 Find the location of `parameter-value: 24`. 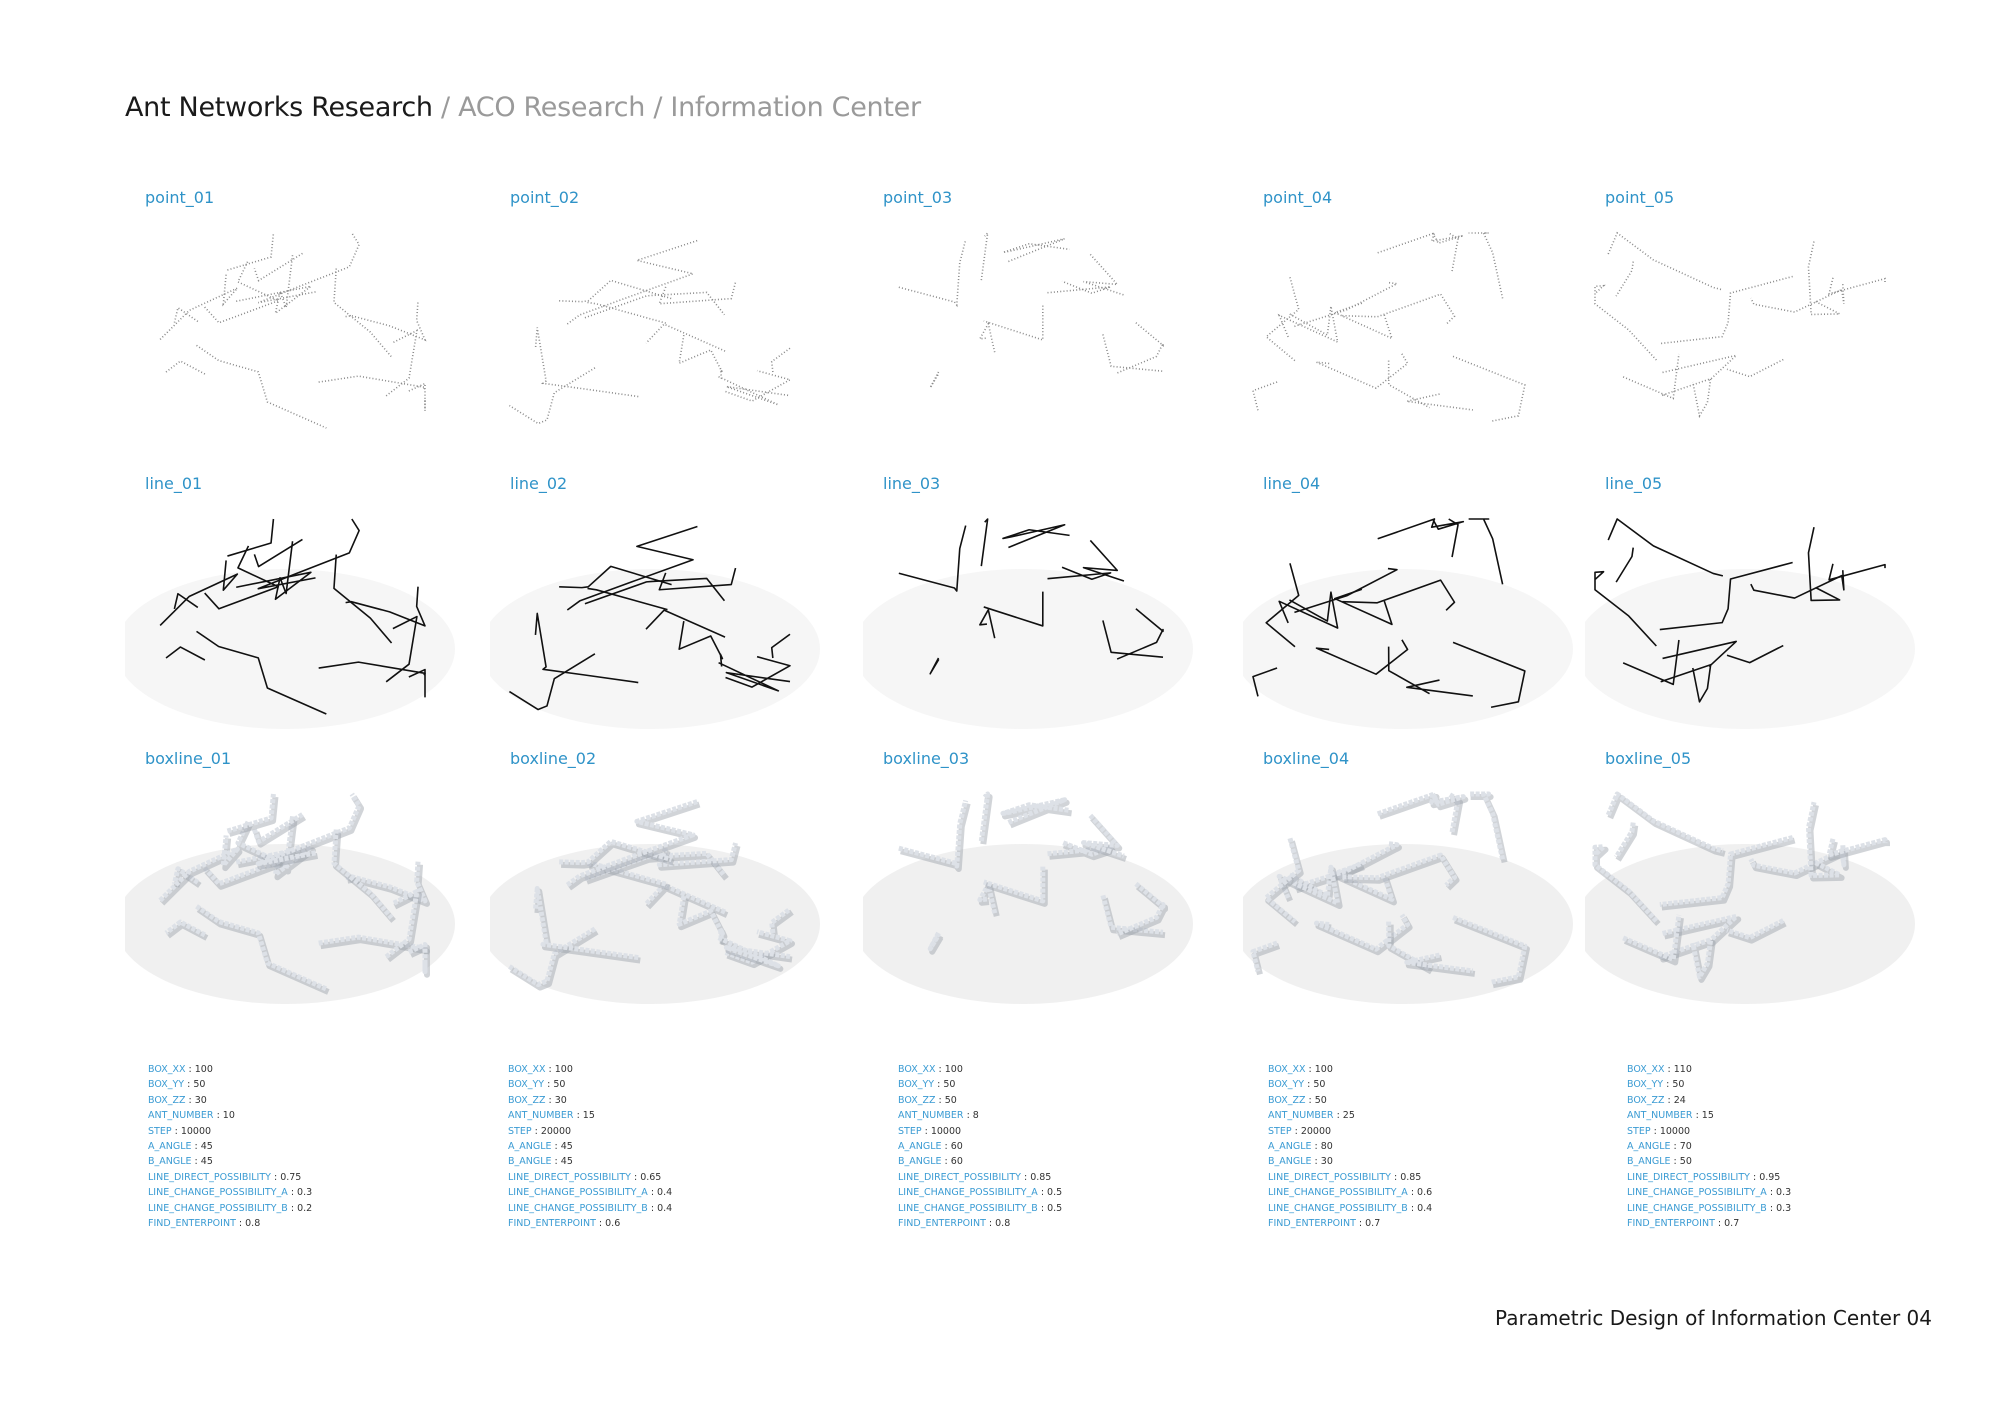

parameter-value: 24 is located at coordinates (1679, 1100).